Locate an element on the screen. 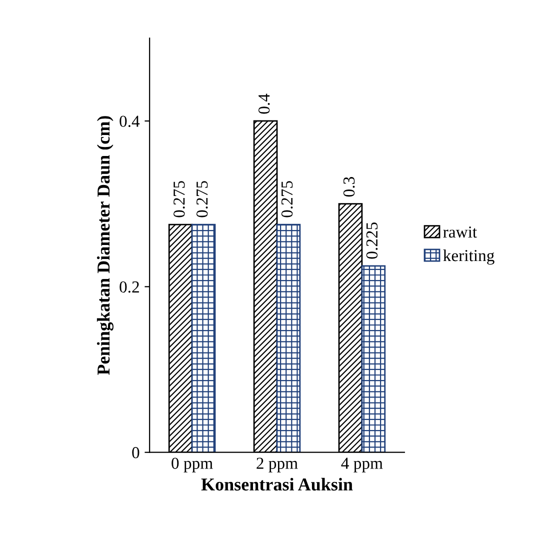 The height and width of the screenshot is (545, 554). legend-label: rawit is located at coordinates (460, 232).